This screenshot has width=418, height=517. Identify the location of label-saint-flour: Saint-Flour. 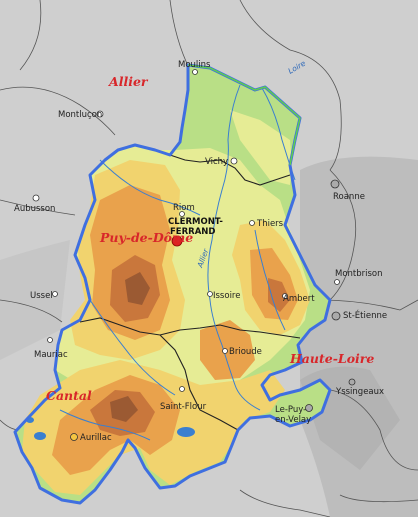
(183, 407).